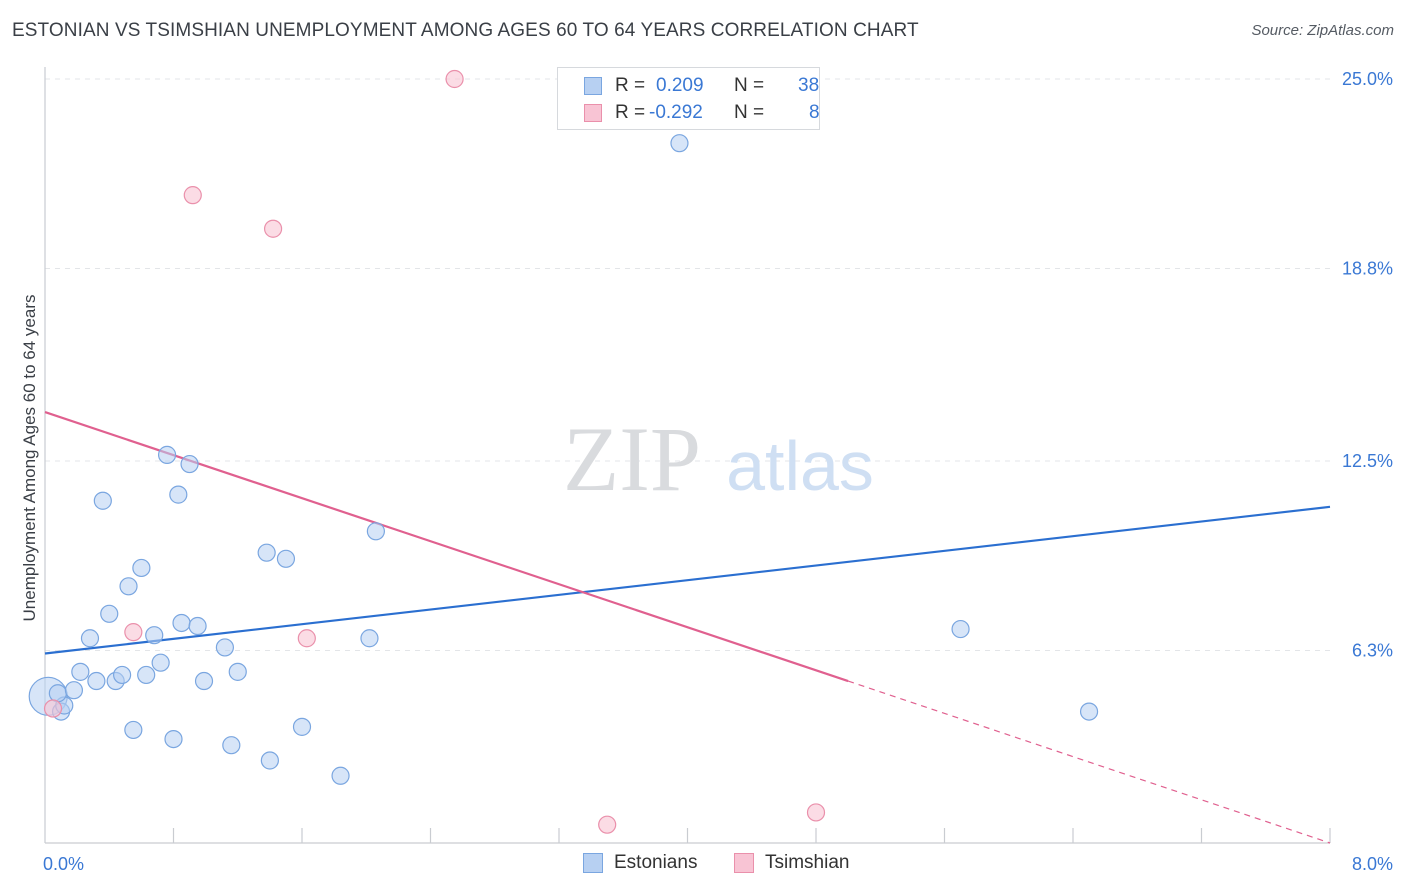  Describe the element at coordinates (1089, 762) in the screenshot. I see `trend-line-tsimshian-extension` at that location.